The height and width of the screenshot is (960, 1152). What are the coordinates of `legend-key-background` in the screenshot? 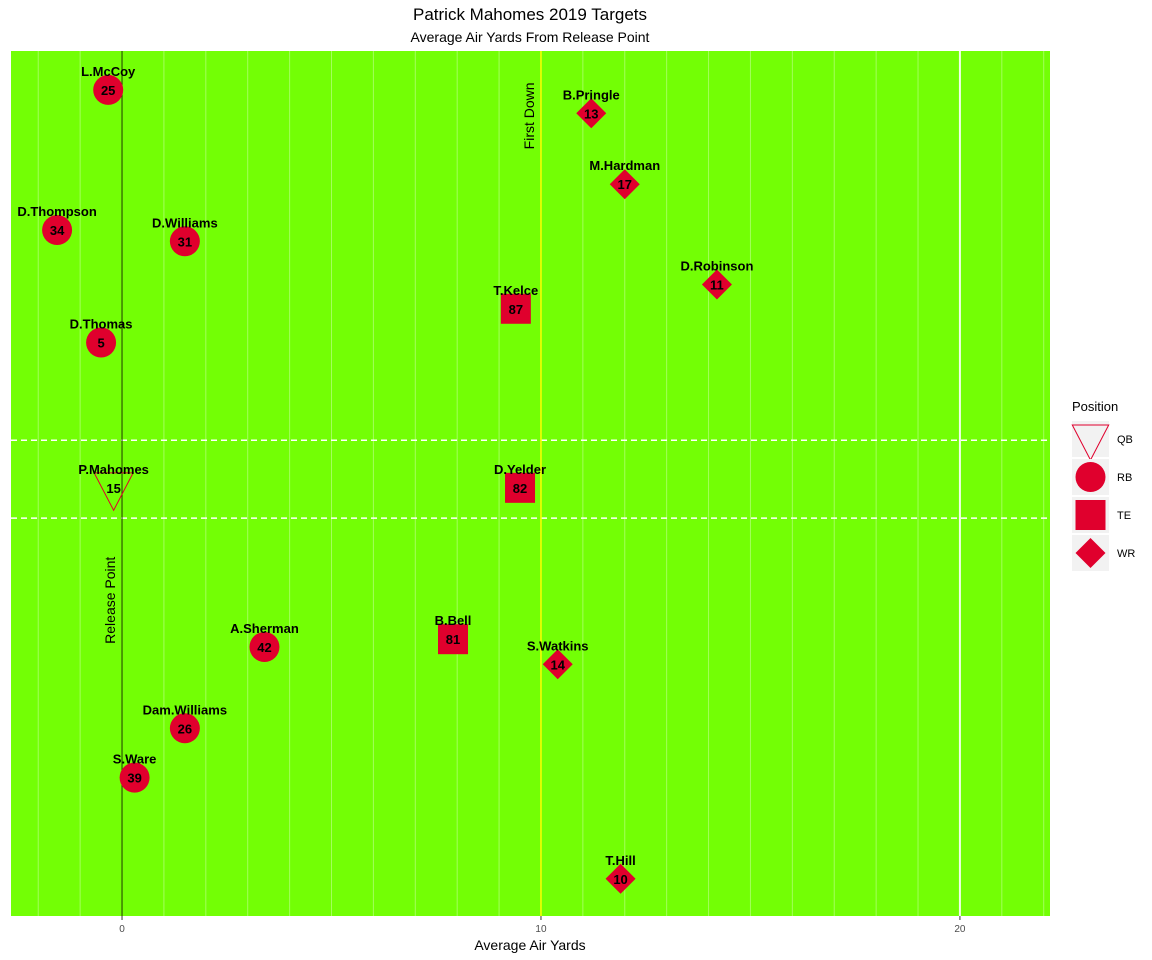 It's located at (1090, 439).